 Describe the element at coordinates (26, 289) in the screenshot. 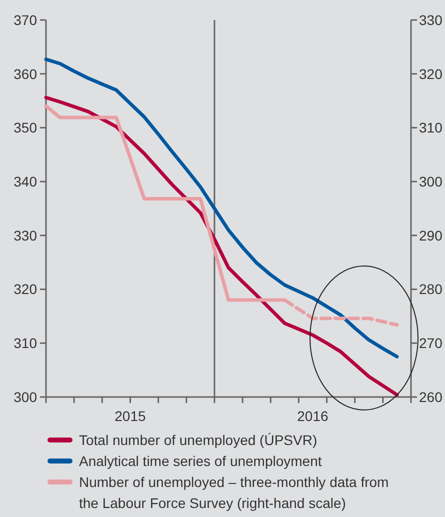

I see `y-tick-label: 320` at that location.